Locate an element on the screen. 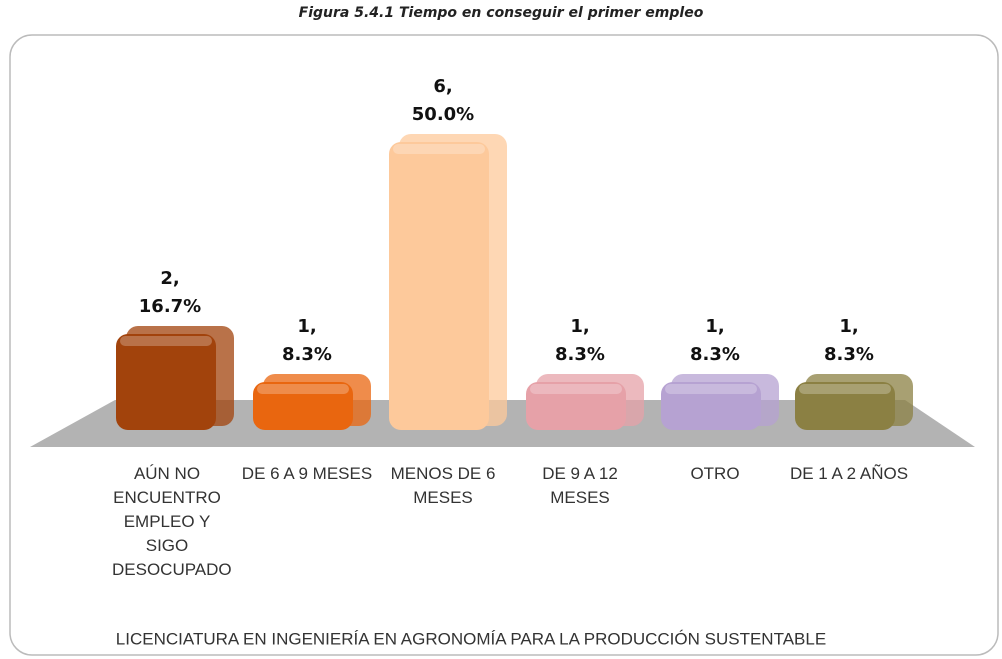 This screenshot has width=1002, height=659. data-label: 2, is located at coordinates (169, 278).